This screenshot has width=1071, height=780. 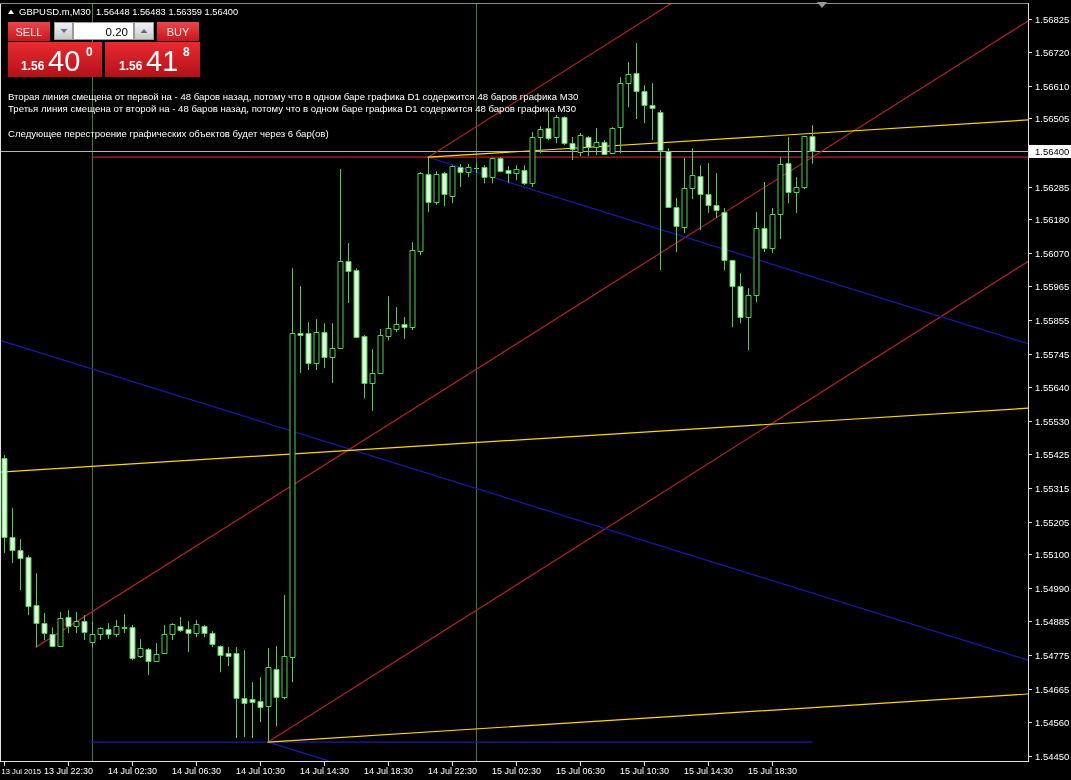 I want to click on y-tick-label: 1.55425, so click(x=1052, y=454).